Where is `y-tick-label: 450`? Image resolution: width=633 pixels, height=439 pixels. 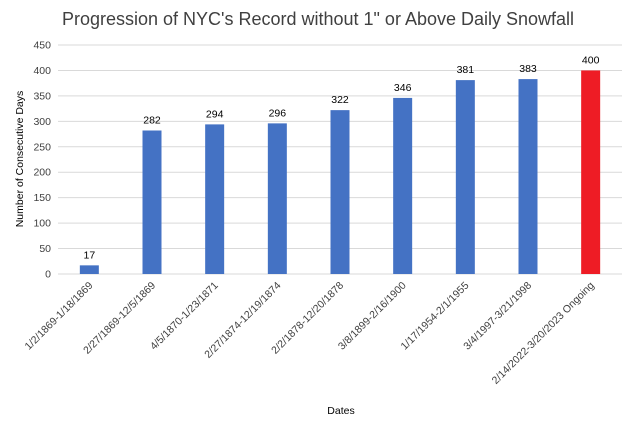
y-tick-label: 450 is located at coordinates (42, 46).